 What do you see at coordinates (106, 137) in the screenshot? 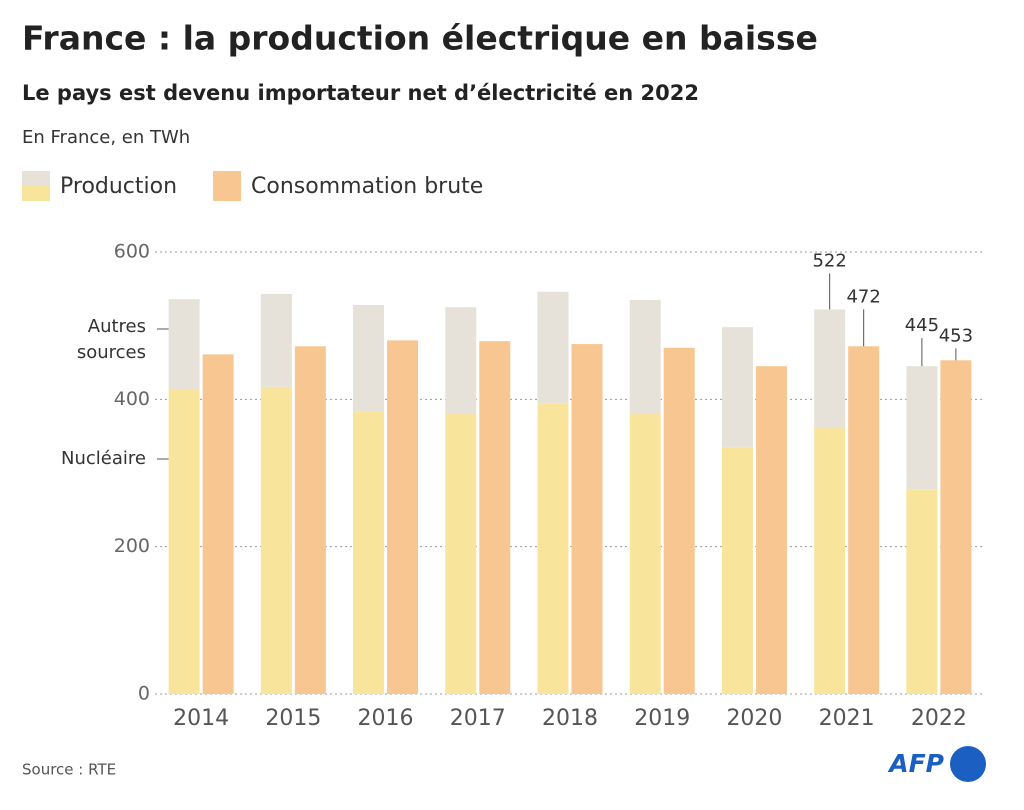
I see `unit-note: En France, en TWh` at bounding box center [106, 137].